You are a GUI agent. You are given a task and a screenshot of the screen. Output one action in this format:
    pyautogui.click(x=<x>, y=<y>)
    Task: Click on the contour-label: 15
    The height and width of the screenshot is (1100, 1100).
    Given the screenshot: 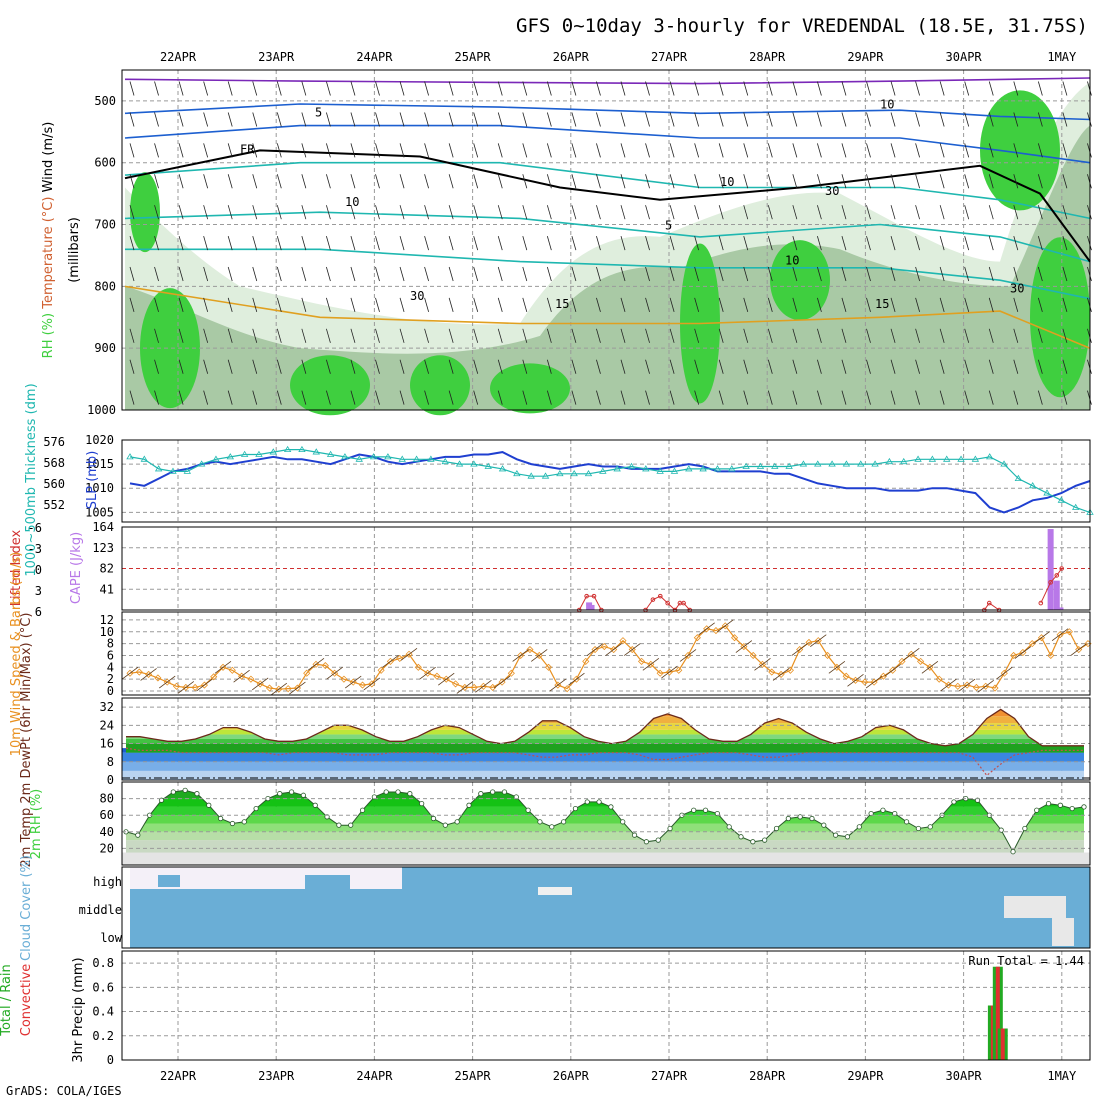 What is the action you would take?
    pyautogui.click(x=562, y=304)
    